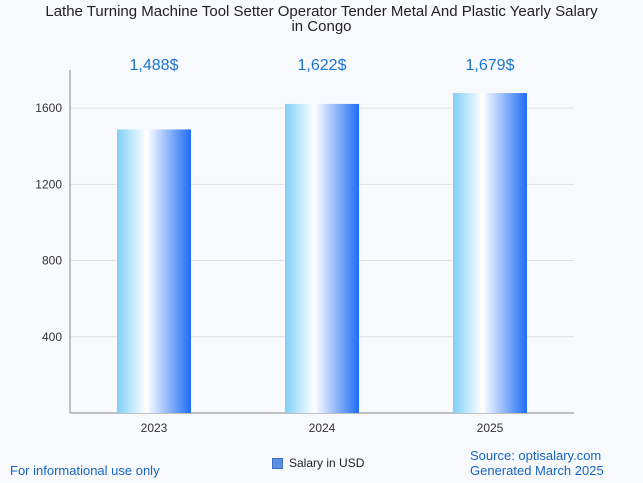 The image size is (643, 483). I want to click on chart-title-line2: in Congo, so click(321, 26).